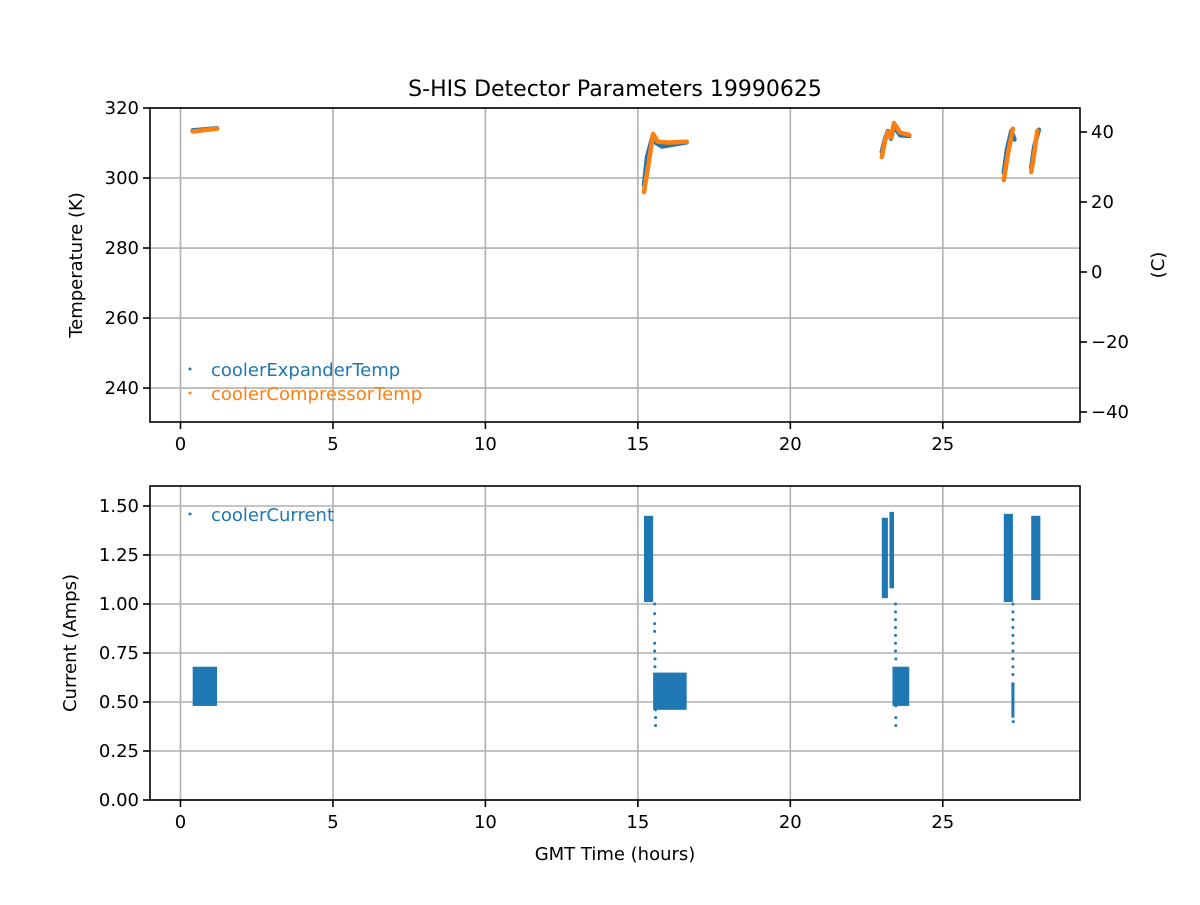  I want to click on y-tick-label: 260, so click(122, 318).